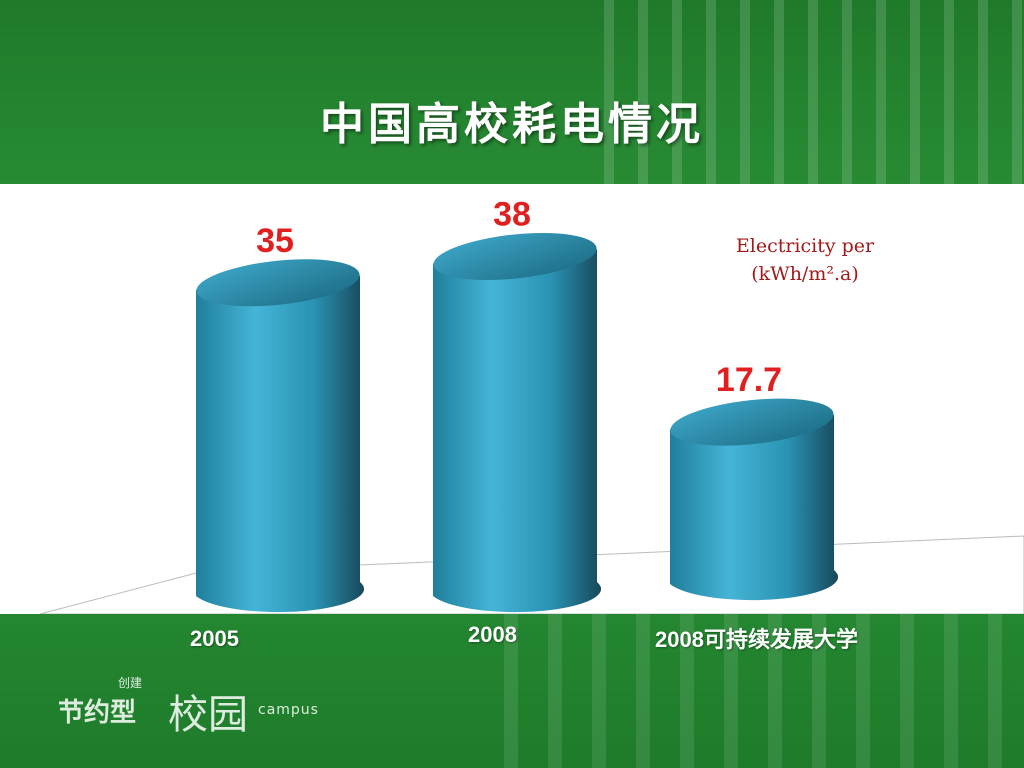  Describe the element at coordinates (754, 508) in the screenshot. I see `bar-2008可持续发展大学` at that location.